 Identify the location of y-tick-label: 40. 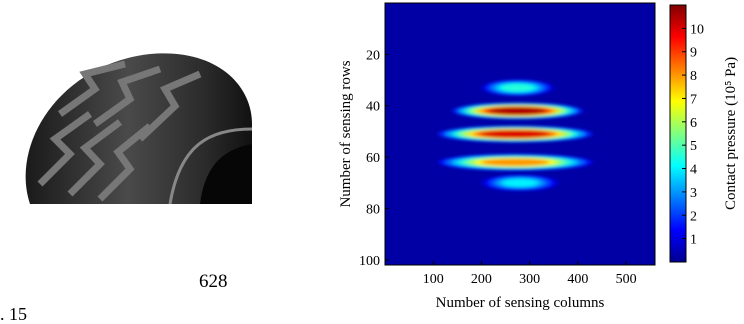
(373, 107).